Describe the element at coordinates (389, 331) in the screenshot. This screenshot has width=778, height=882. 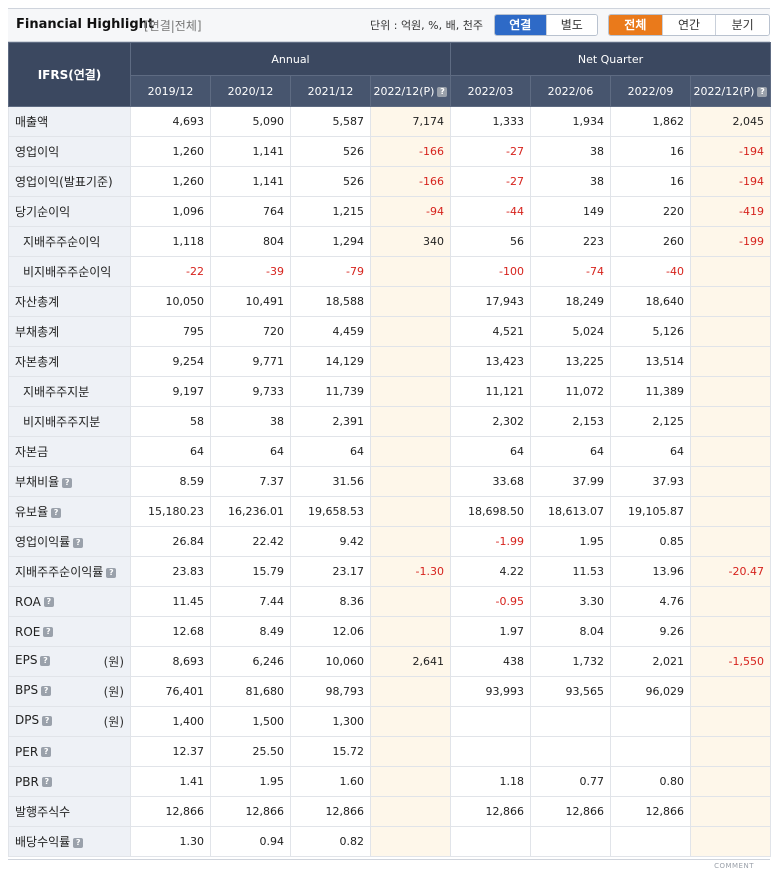
I see `table-row: 부채총계 795 720 4,459 4,521 5,024 5,126` at that location.